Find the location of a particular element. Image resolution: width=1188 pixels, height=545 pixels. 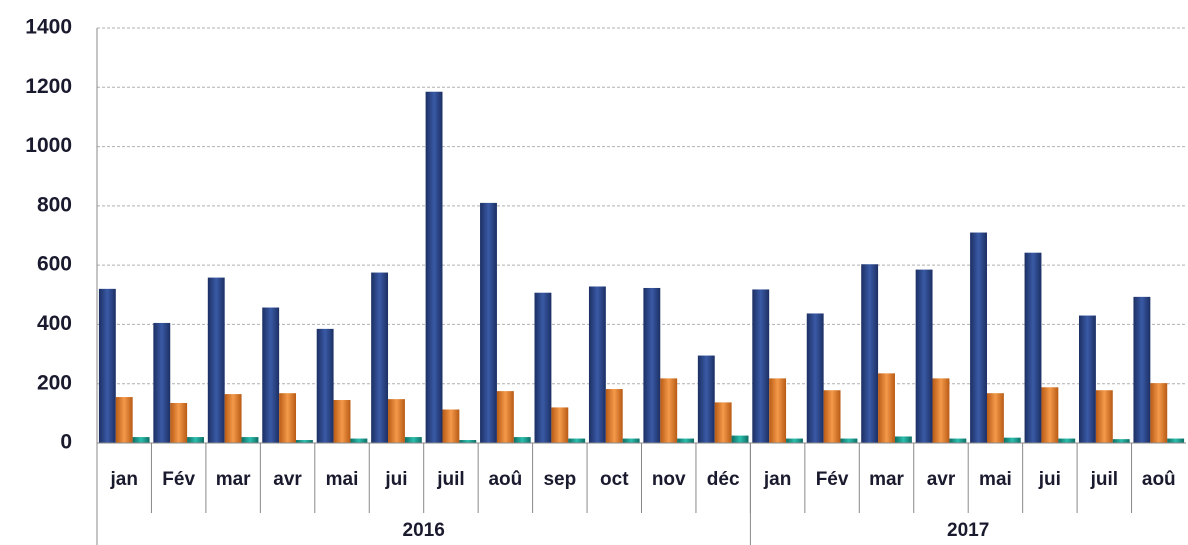

y-tick-label: 1400 is located at coordinates (48, 27).